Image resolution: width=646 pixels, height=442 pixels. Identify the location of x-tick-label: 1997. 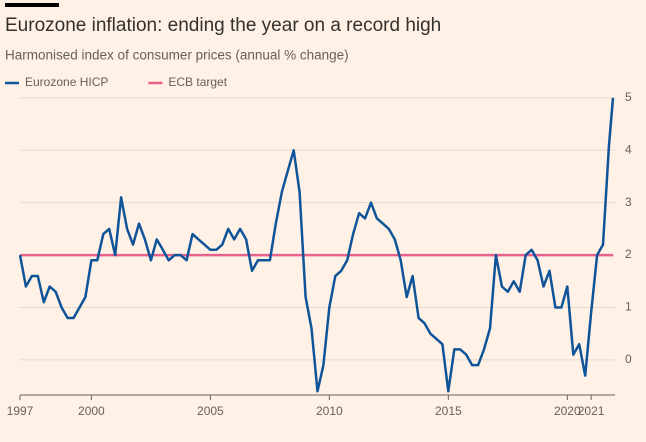
(20, 411).